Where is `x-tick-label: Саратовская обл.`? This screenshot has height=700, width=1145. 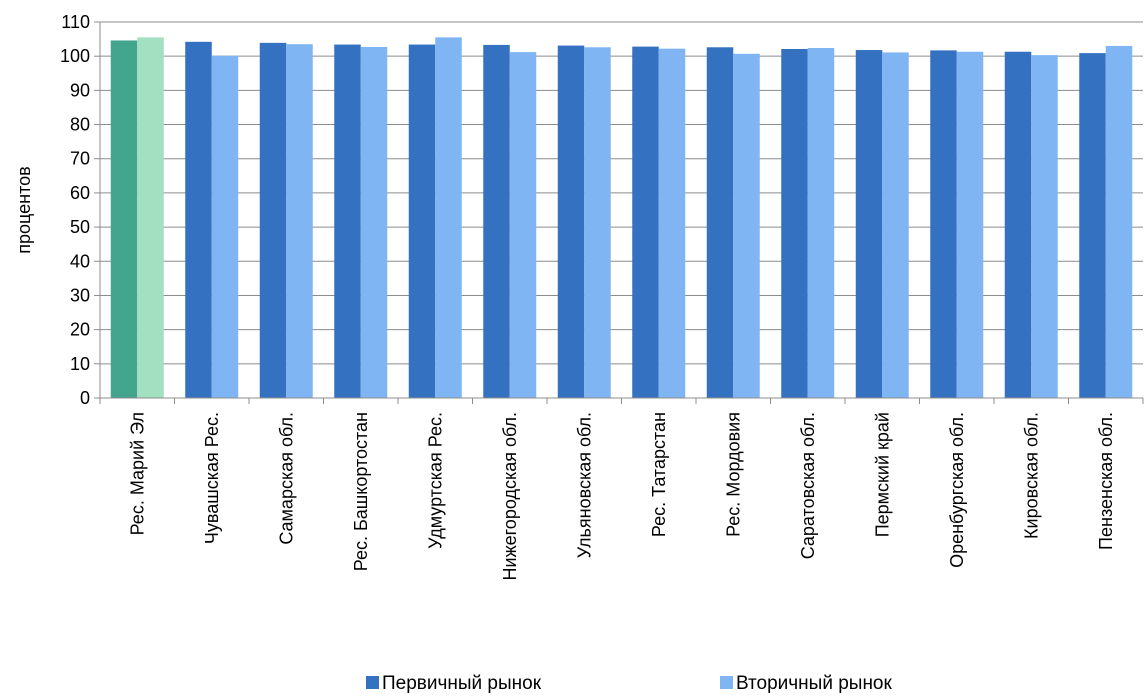
x-tick-label: Саратовская обл. is located at coordinates (808, 485).